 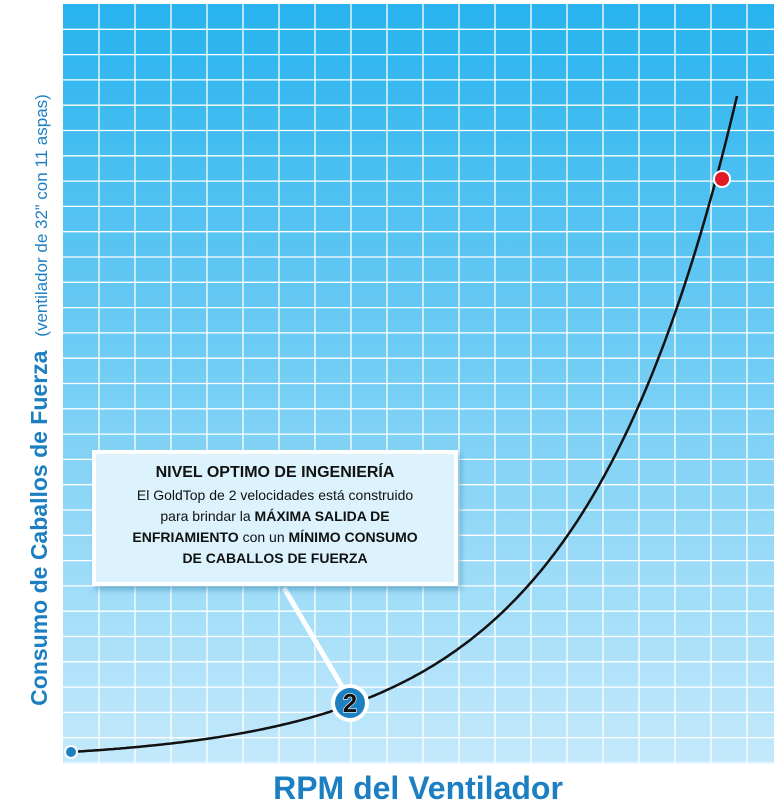 What do you see at coordinates (185, 537) in the screenshot?
I see `callout-emphasis: ENFRIAMIENTO` at bounding box center [185, 537].